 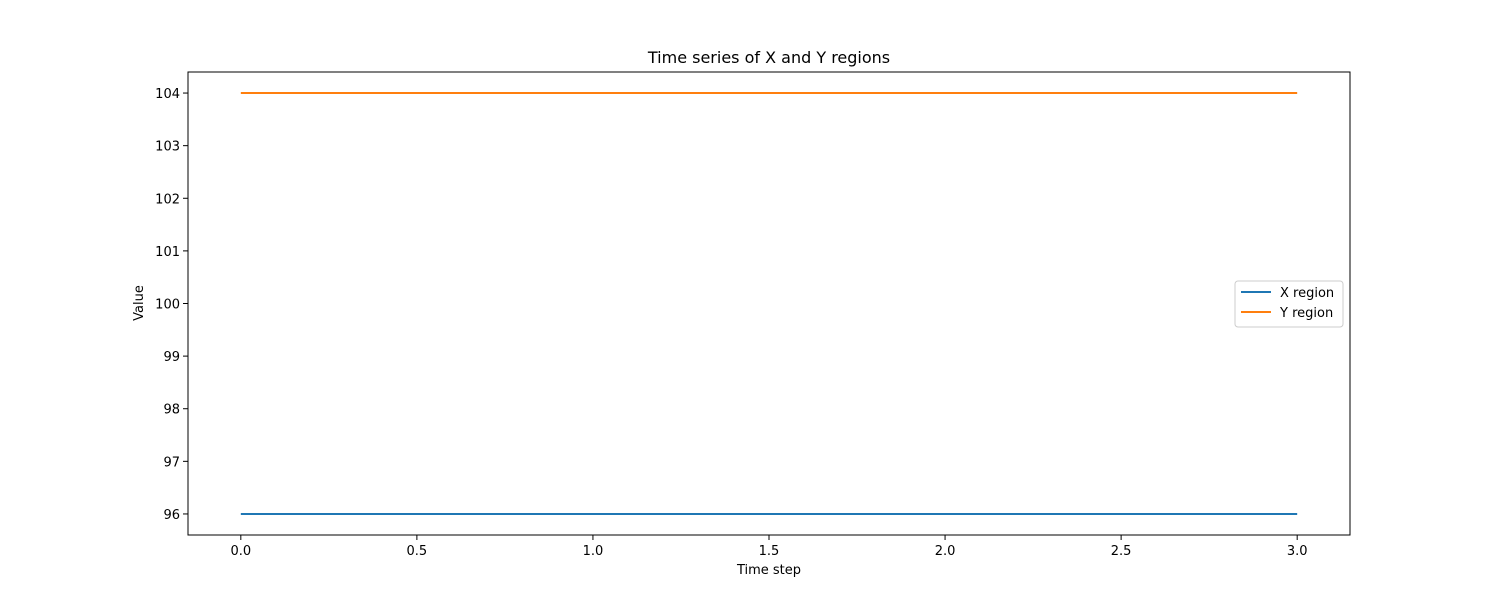 I want to click on x-tick-label: 3.0, so click(x=1297, y=551).